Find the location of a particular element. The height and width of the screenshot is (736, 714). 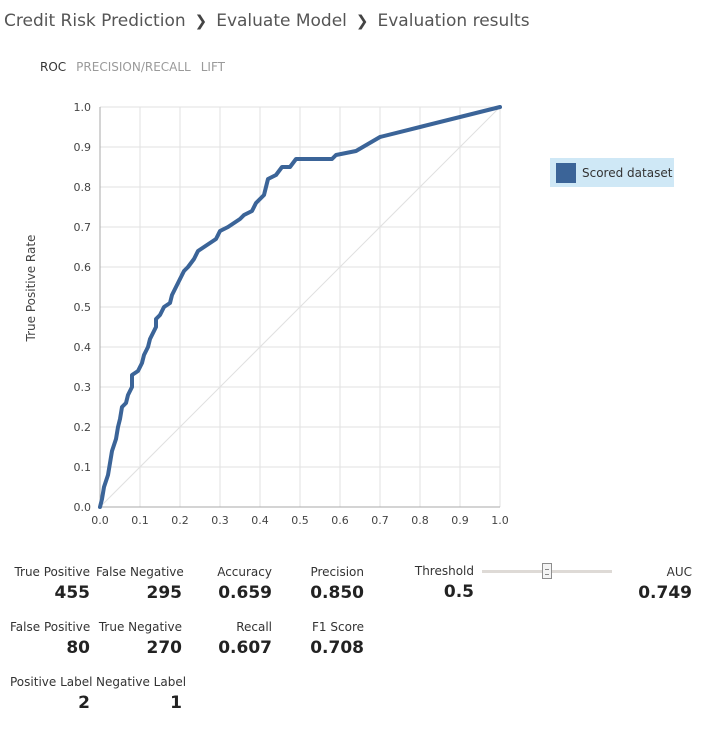

metric-accuracy: Accuracy 0.659 is located at coordinates (234, 584).